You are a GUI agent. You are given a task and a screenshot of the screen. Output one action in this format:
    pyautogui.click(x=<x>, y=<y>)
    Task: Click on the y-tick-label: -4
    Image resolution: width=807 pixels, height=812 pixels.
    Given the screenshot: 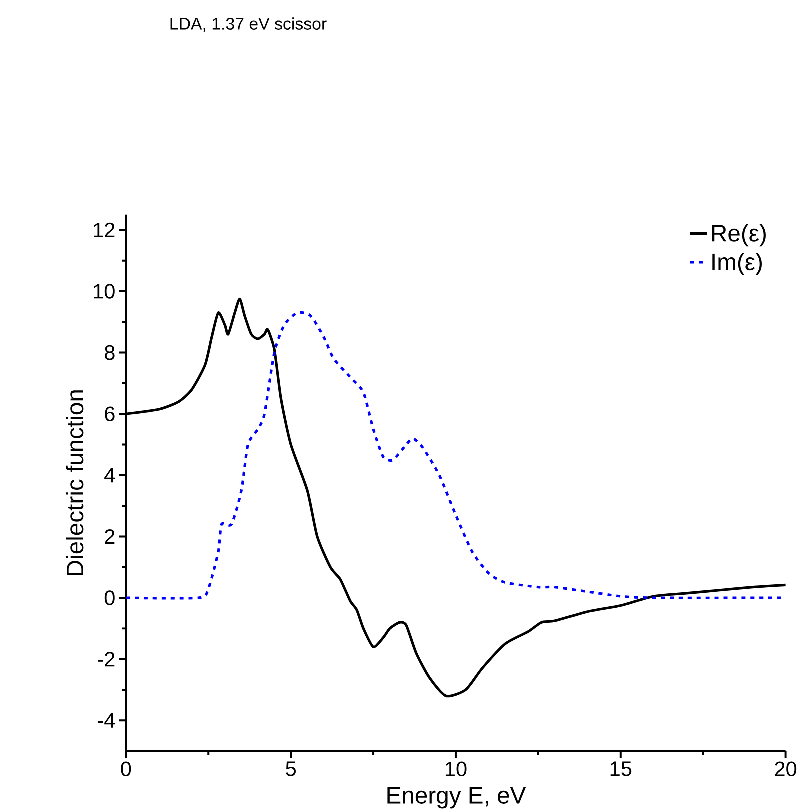 What is the action you would take?
    pyautogui.click(x=107, y=720)
    